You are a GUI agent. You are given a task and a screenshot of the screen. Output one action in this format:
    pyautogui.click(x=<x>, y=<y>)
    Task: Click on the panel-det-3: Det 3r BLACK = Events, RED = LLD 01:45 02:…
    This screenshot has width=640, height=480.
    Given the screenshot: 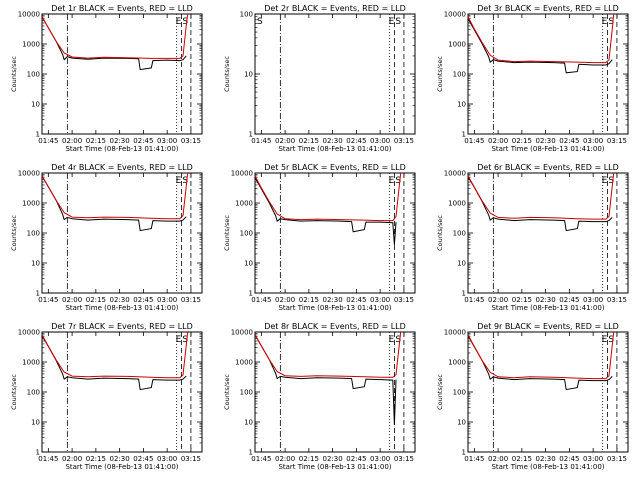 What is the action you would take?
    pyautogui.click(x=532, y=78)
    